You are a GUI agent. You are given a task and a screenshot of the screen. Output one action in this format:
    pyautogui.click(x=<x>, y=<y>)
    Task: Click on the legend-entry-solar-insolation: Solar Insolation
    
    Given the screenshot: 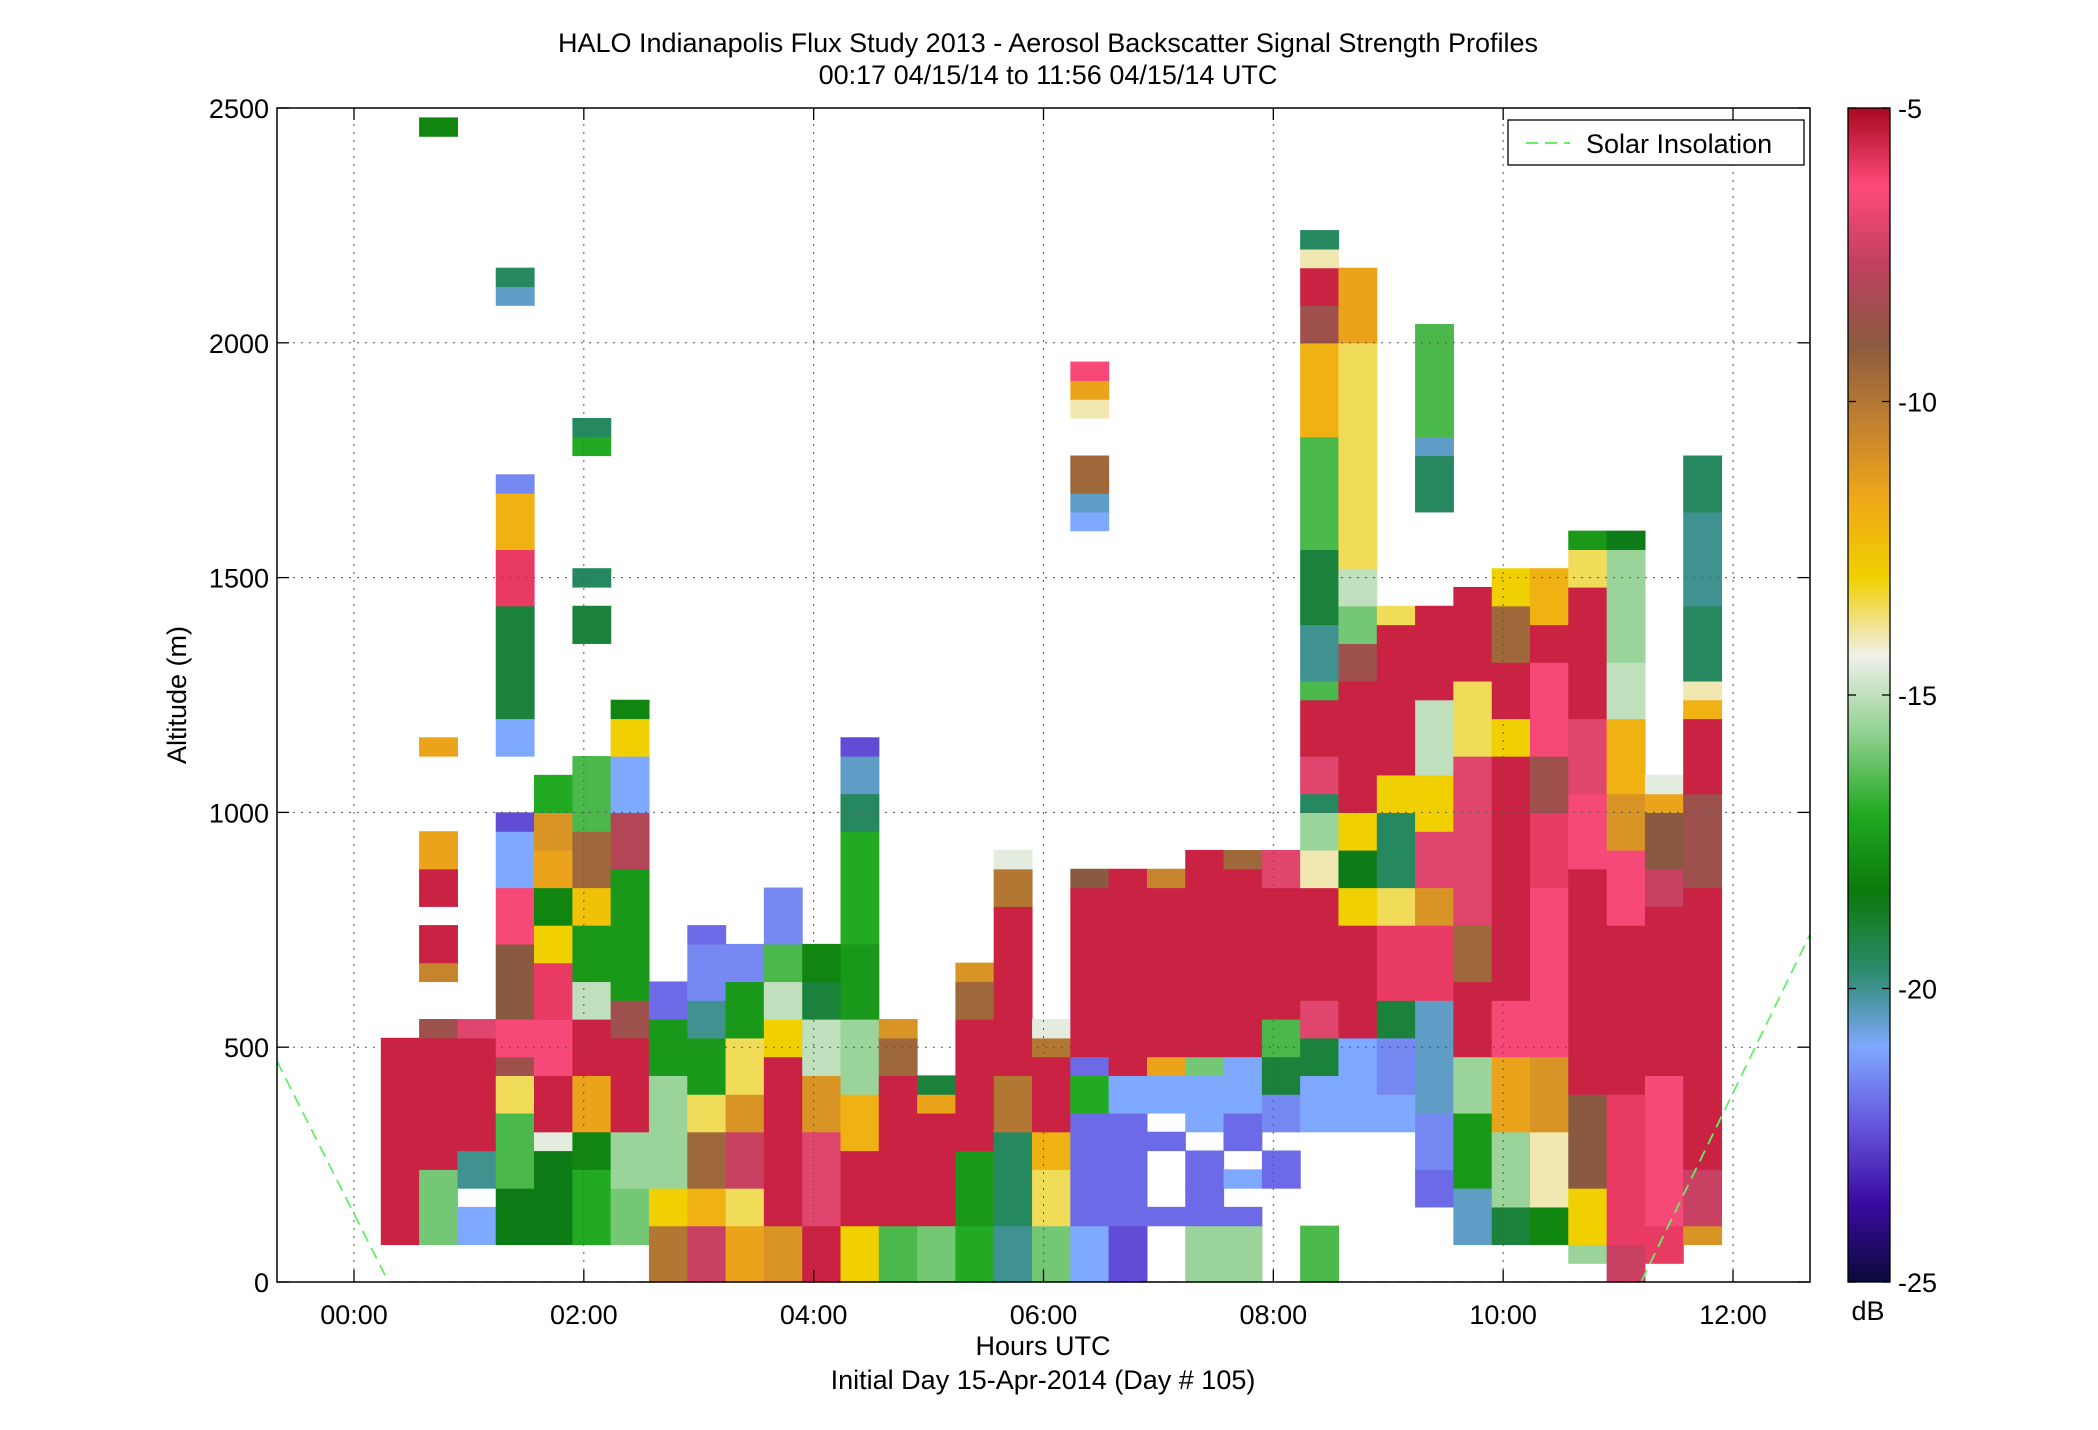 What is the action you would take?
    pyautogui.click(x=1679, y=144)
    